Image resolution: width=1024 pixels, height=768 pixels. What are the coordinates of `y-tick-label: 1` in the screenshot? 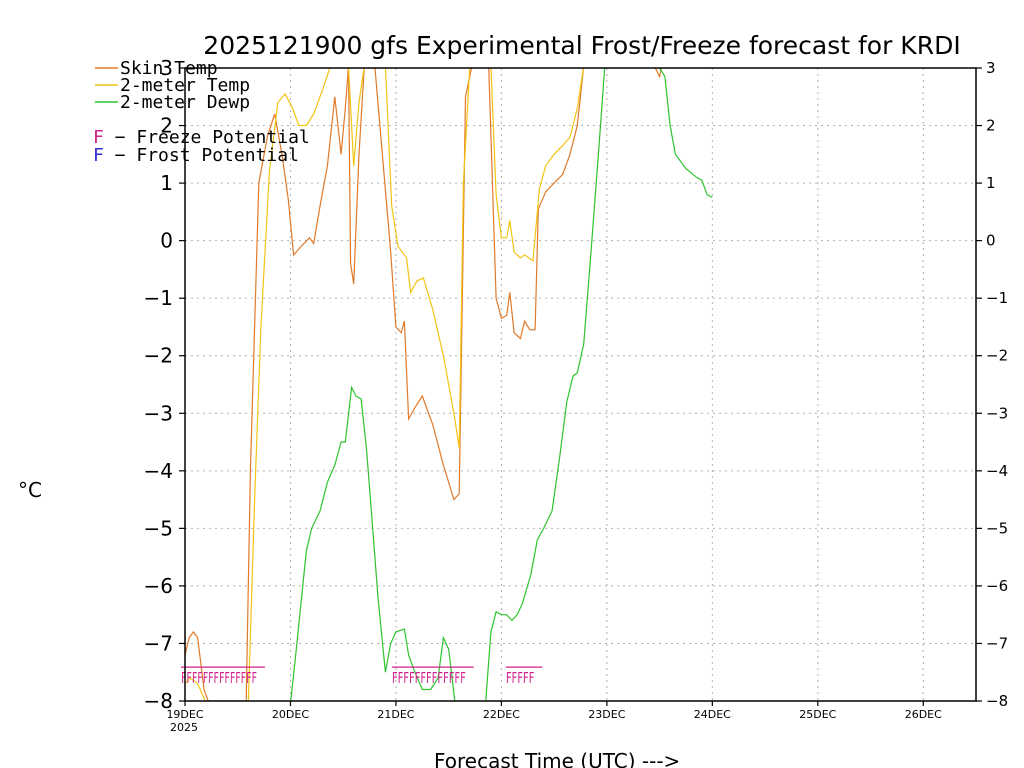 It's located at (166, 183).